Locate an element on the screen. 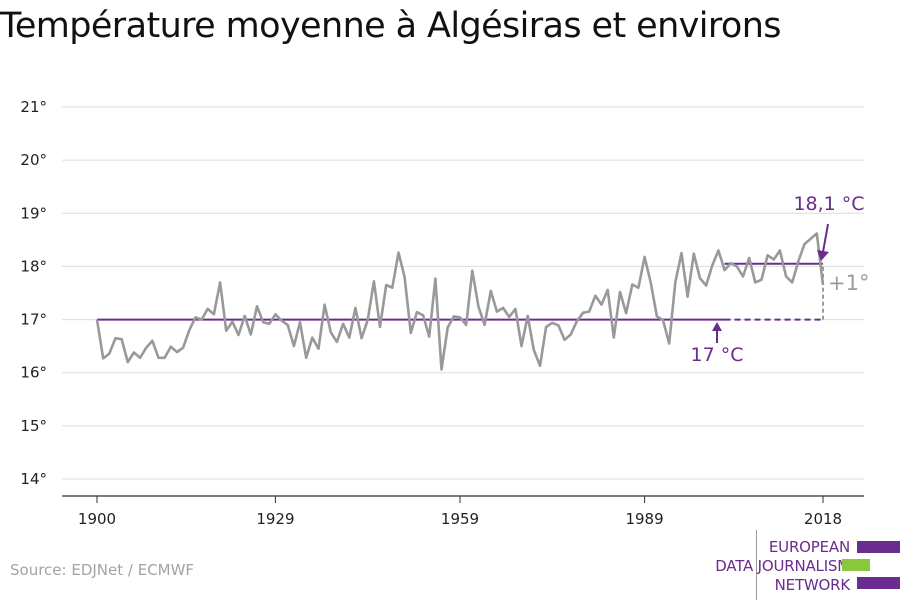  x-tick-label-1989: 1989 is located at coordinates (644, 519).